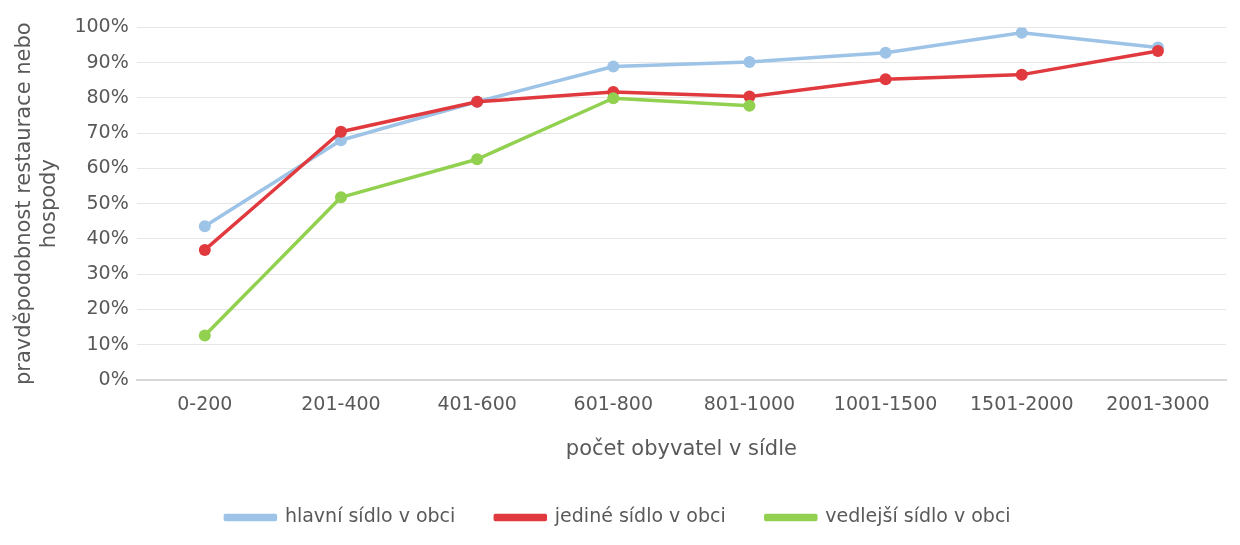 The image size is (1240, 545). Describe the element at coordinates (107, 60) in the screenshot. I see `y-tick-label: 90%` at that location.